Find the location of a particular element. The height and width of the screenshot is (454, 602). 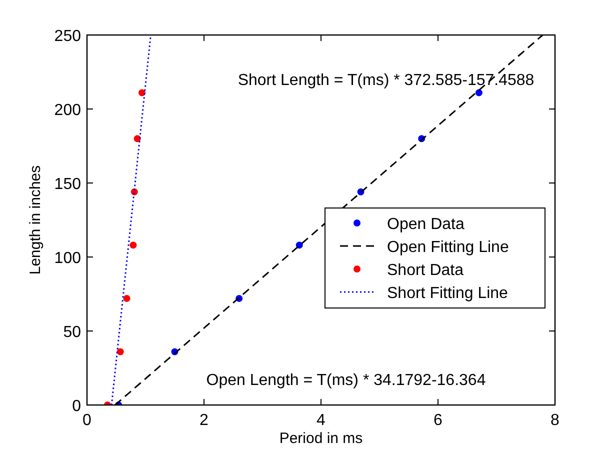

y-tick-label: 250 is located at coordinates (68, 36).